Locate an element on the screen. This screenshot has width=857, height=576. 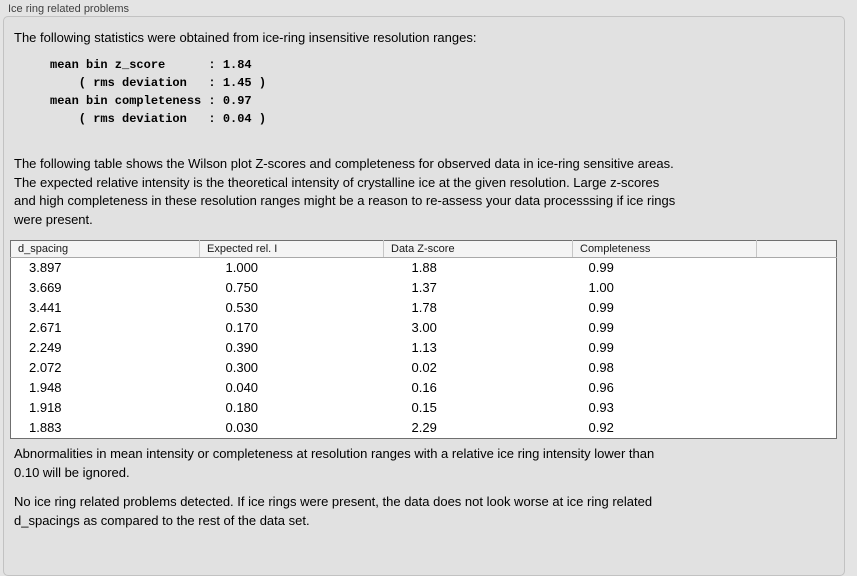
table-cell: 0.16 is located at coordinates (424, 387).